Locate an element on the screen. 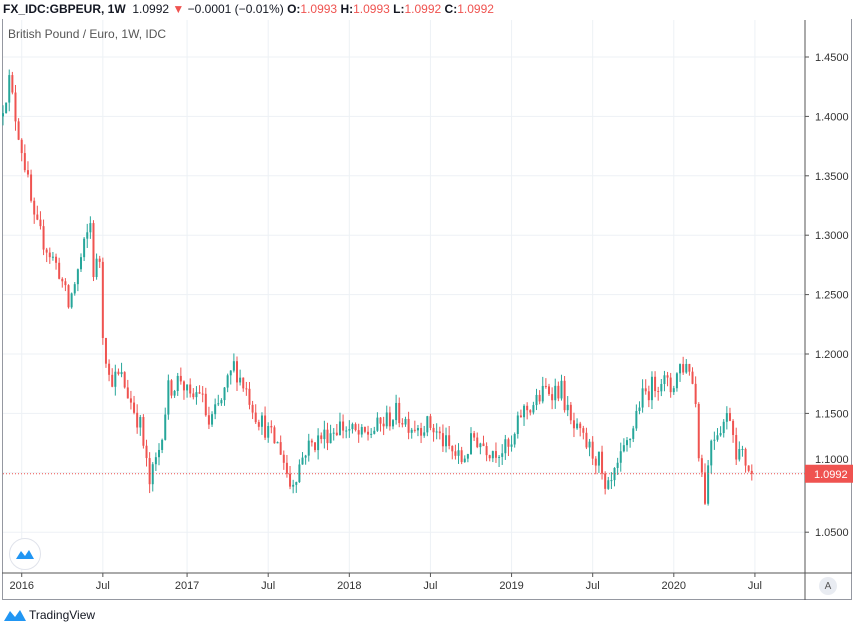 This screenshot has height=624, width=854. last-price-label: 1.0992 is located at coordinates (831, 475).